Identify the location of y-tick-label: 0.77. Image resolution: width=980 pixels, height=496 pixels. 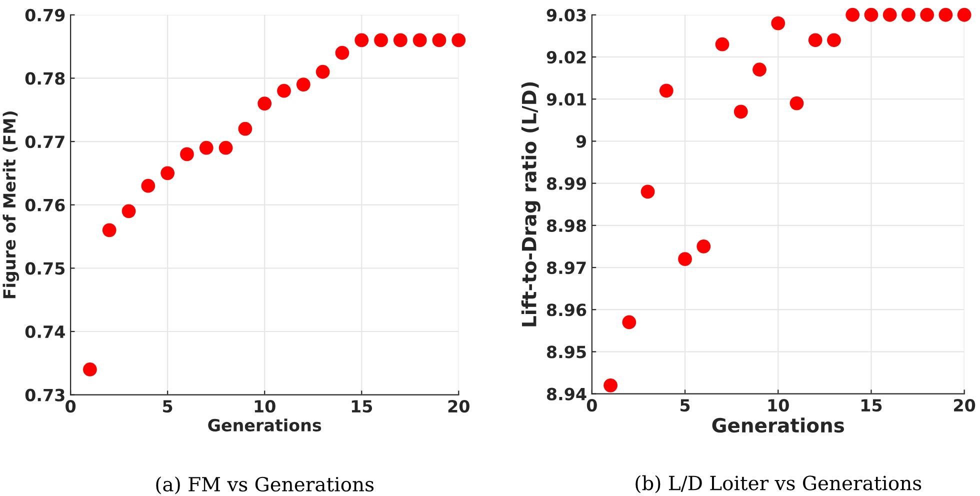
(44, 141).